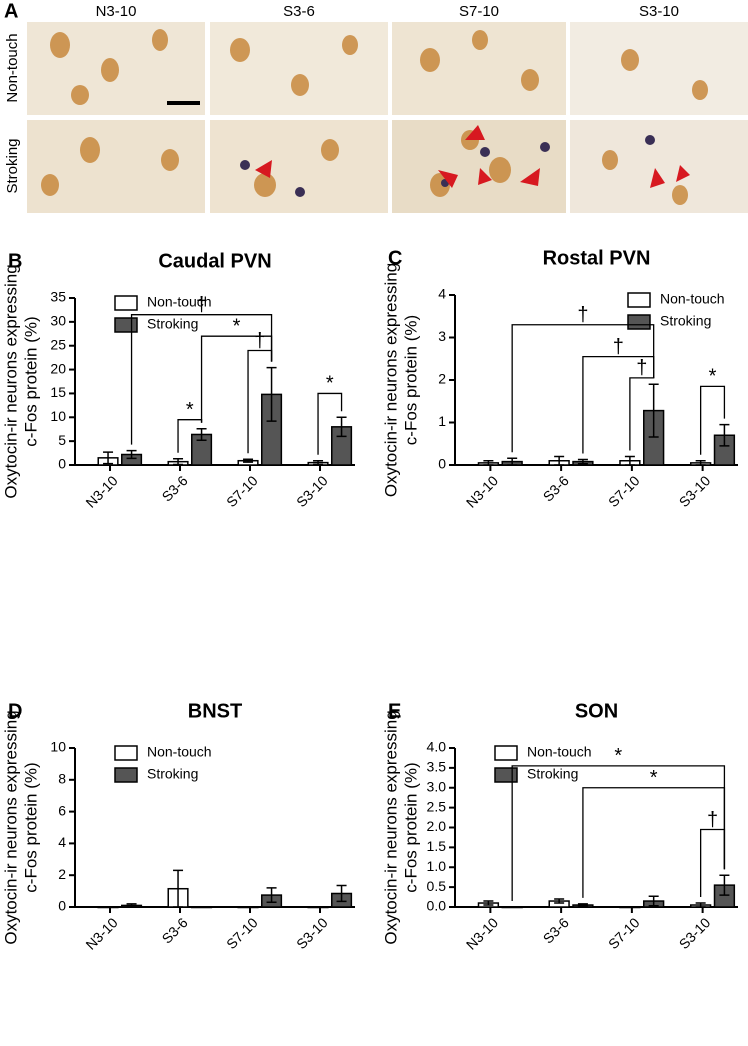  What do you see at coordinates (437, 886) in the screenshot?
I see `y-tick-label: 0.5` at bounding box center [437, 886].